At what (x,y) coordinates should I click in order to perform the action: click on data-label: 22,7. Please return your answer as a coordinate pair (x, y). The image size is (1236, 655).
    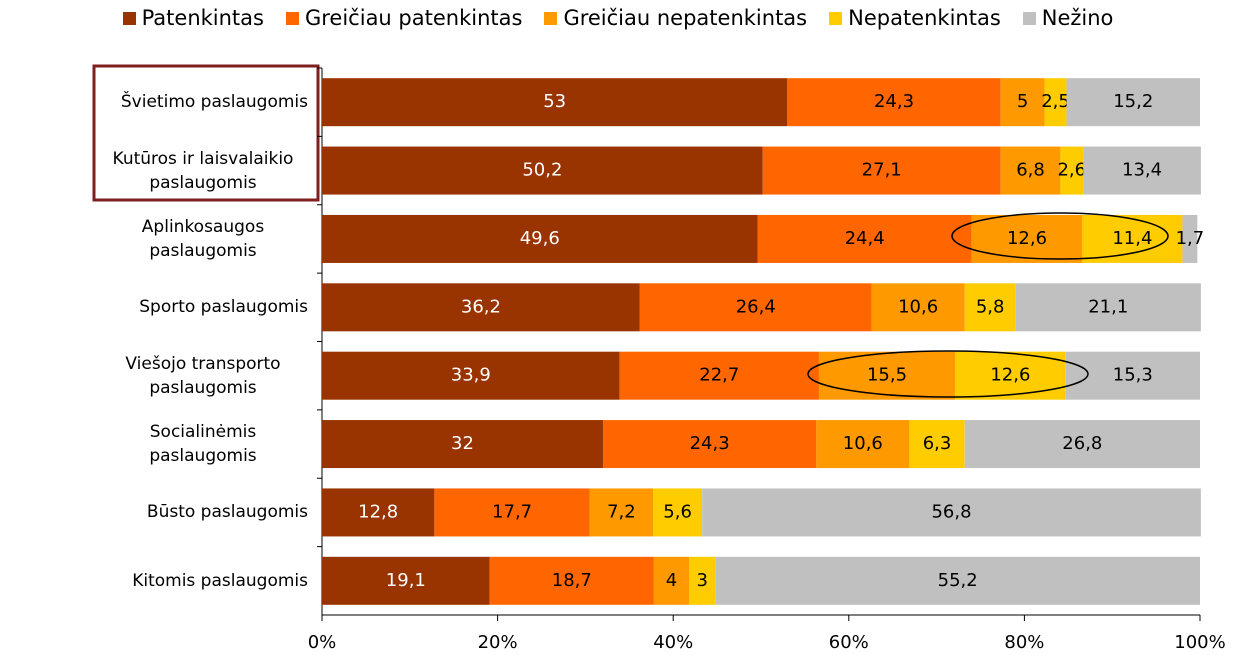
    Looking at the image, I should click on (719, 375).